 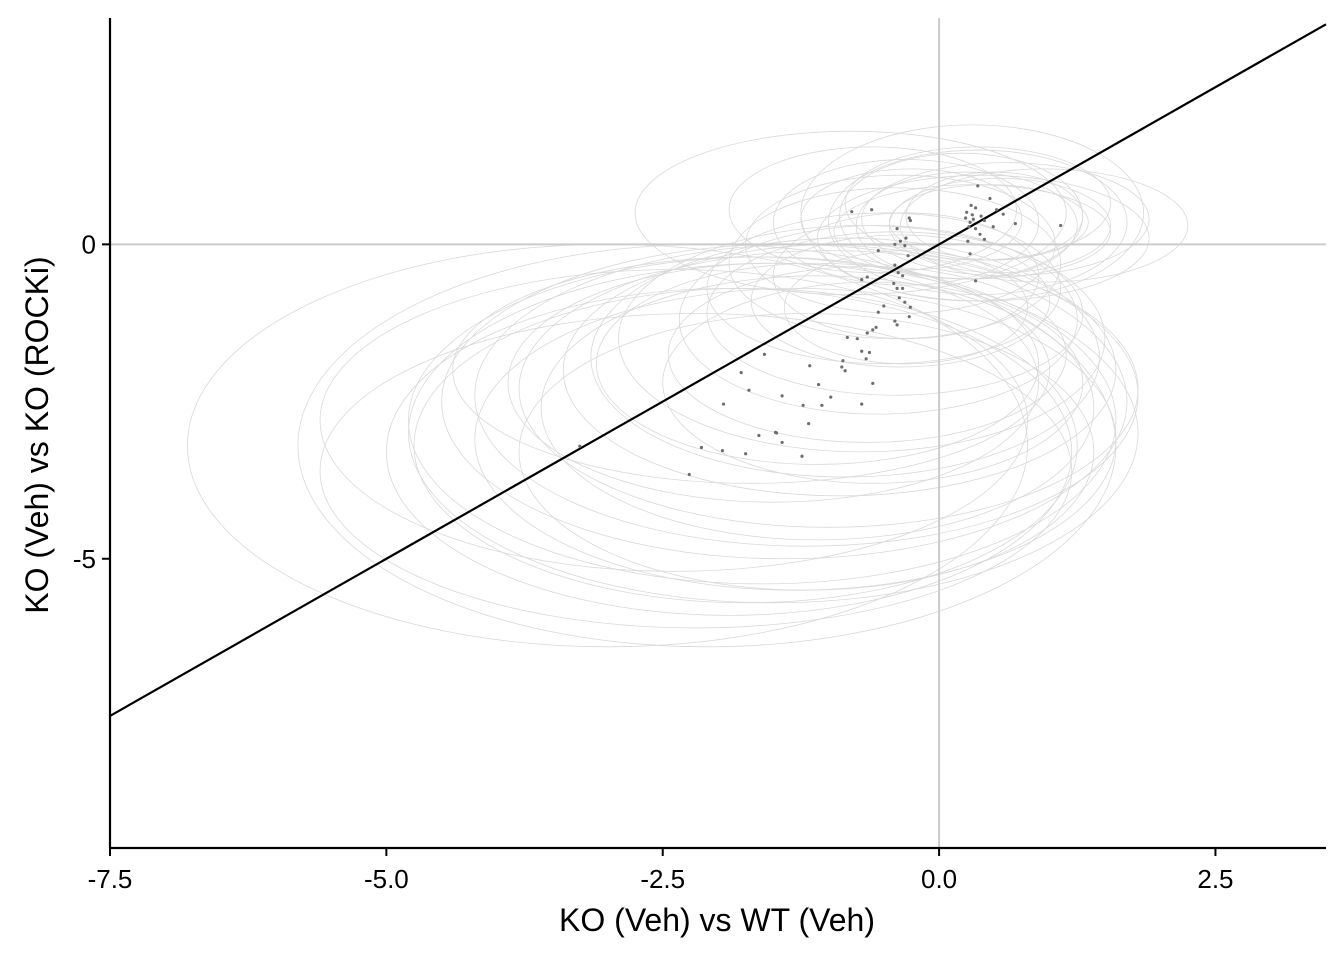 I want to click on data-points, so click(x=820, y=330).